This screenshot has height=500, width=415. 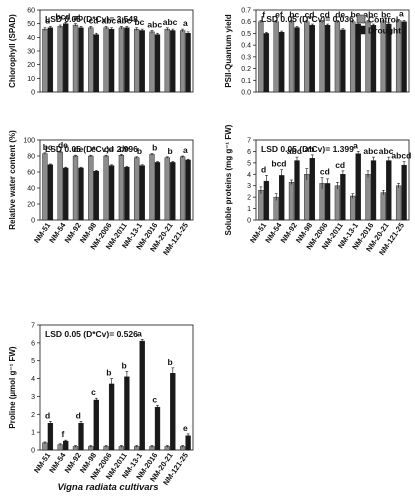 What do you see at coordinates (246, 22) in the screenshot?
I see `y-tick-label: 0.6` at bounding box center [246, 22].